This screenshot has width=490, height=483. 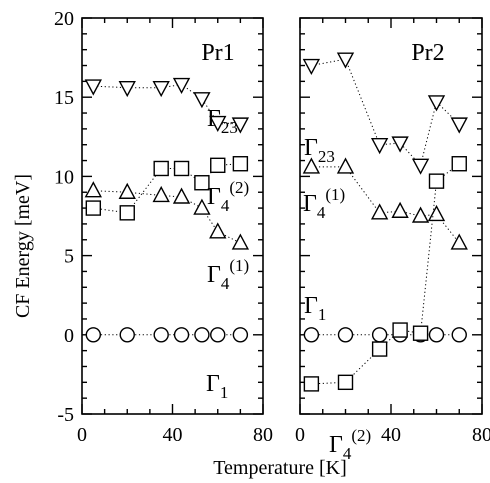 What do you see at coordinates (217, 53) in the screenshot?
I see `panel-title-pr1: Pr1` at bounding box center [217, 53].